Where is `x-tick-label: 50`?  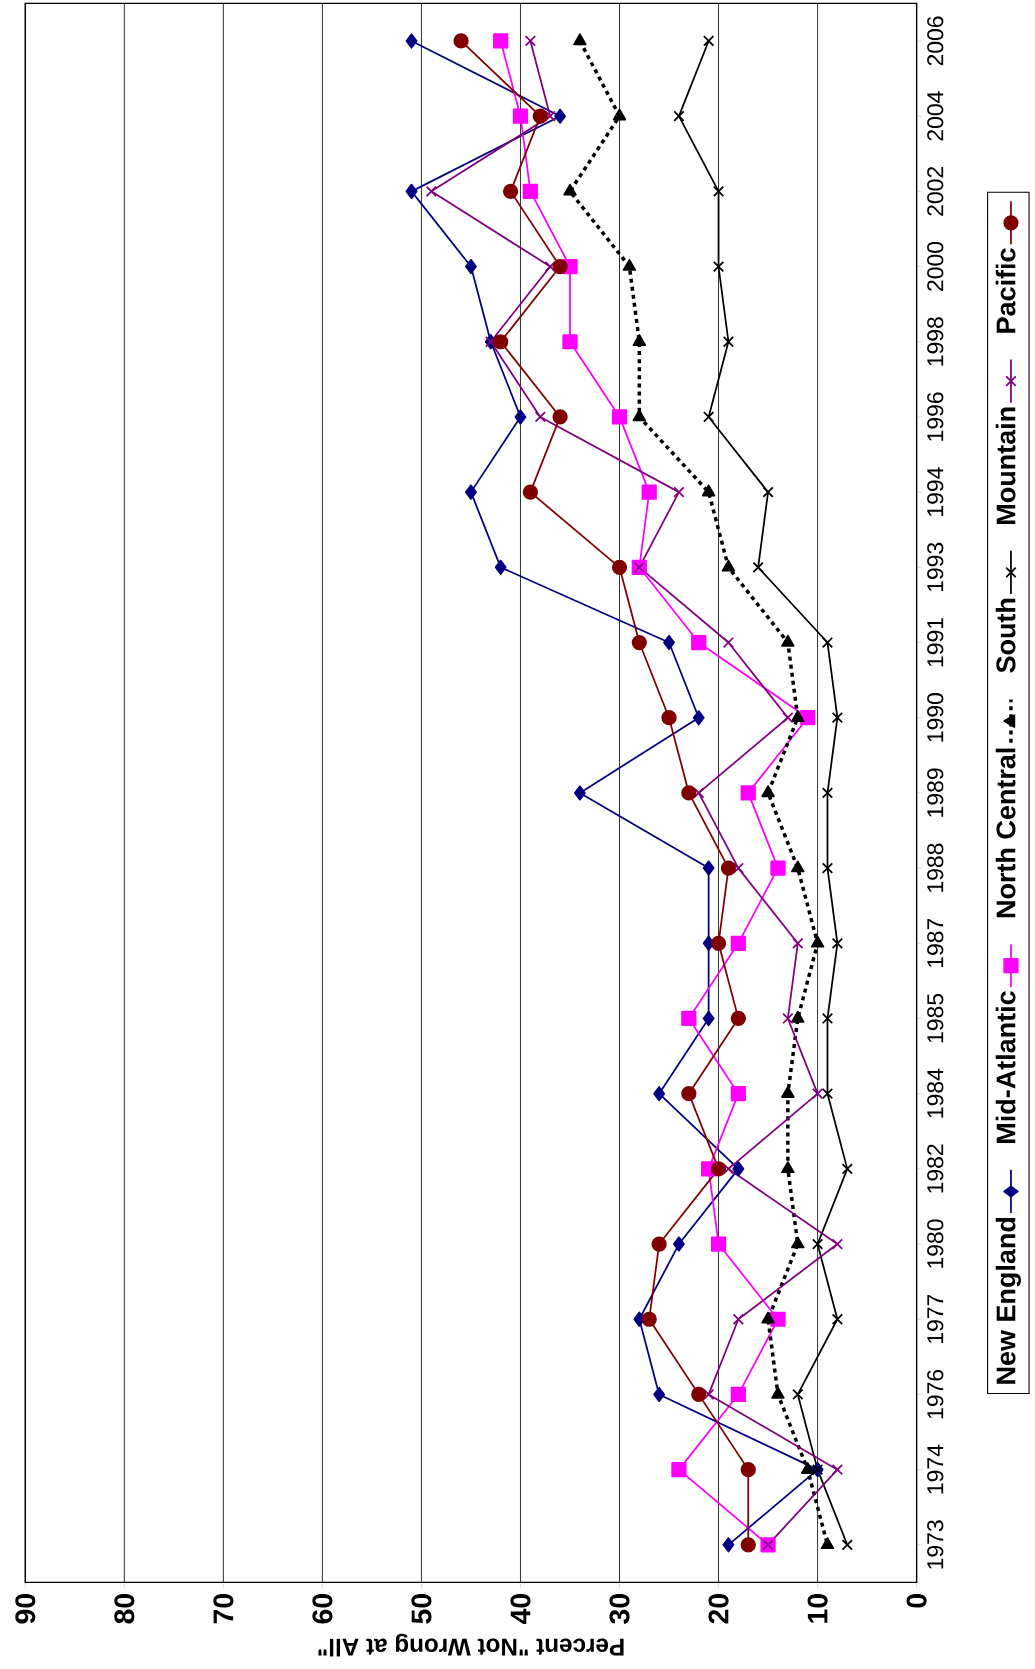
x-tick-label: 50 is located at coordinates (421, 1609).